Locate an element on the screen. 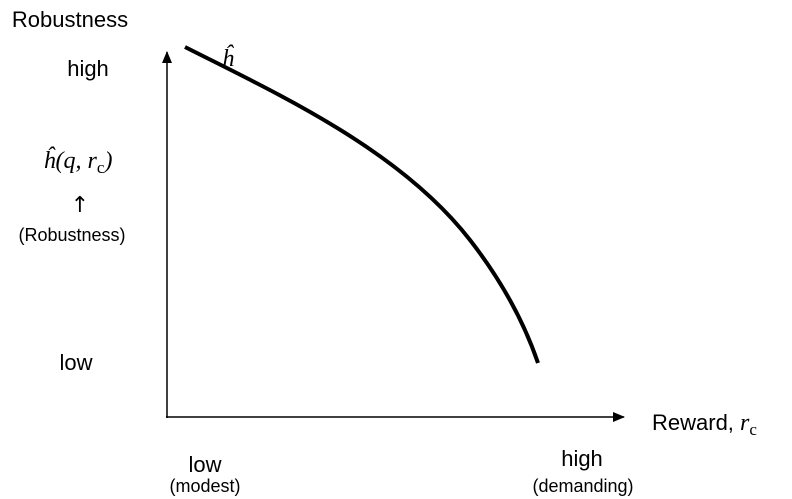  y-formula: ĥ(q, rc) is located at coordinates (78, 162).